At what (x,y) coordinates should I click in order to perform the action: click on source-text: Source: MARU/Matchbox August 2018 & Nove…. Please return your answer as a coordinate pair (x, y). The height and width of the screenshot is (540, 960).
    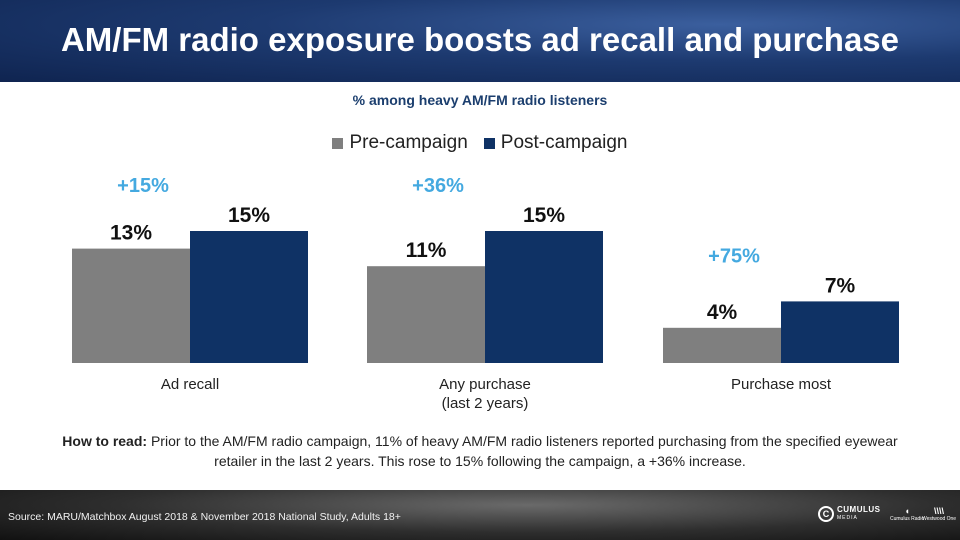
    Looking at the image, I should click on (204, 517).